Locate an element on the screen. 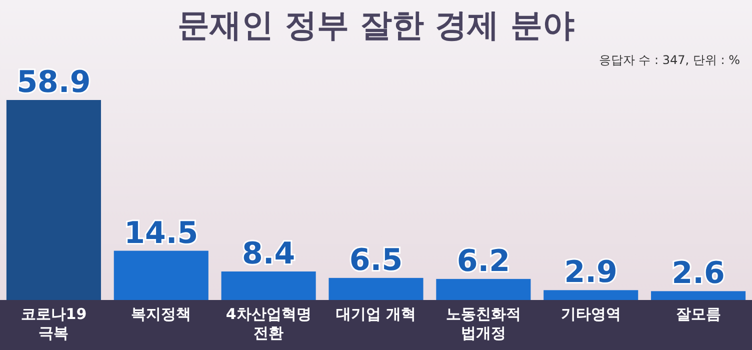  x-tick-label: 코로나19 극복 is located at coordinates (53, 323).